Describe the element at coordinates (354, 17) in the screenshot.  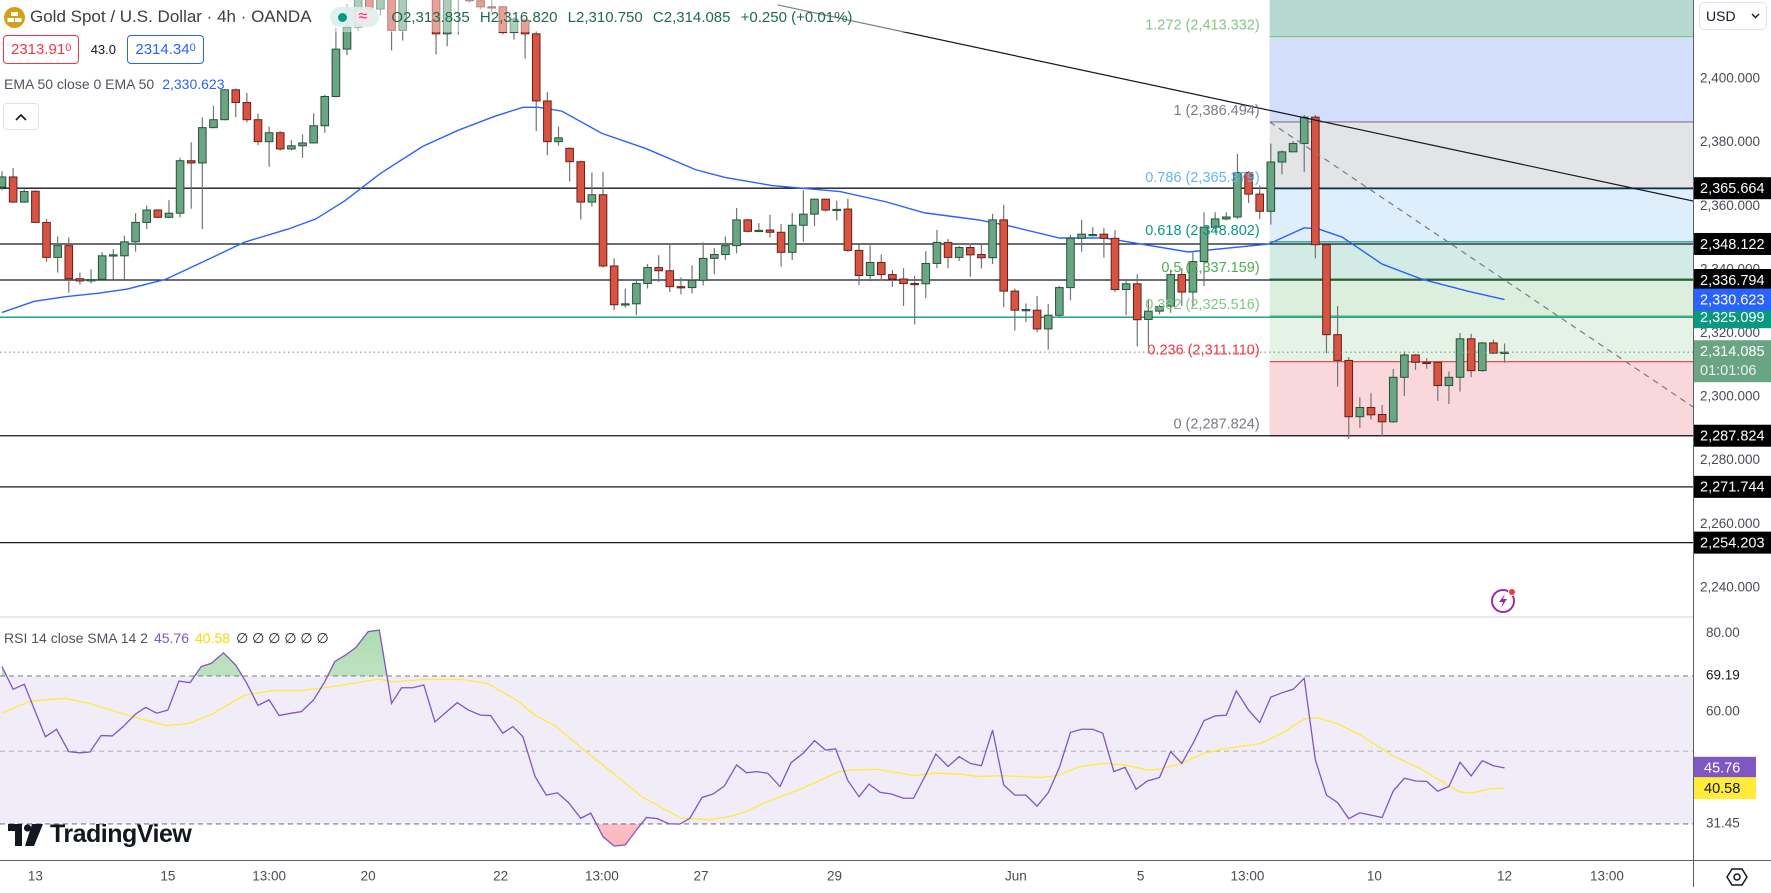
I see `market-status-pill: ≈` at that location.